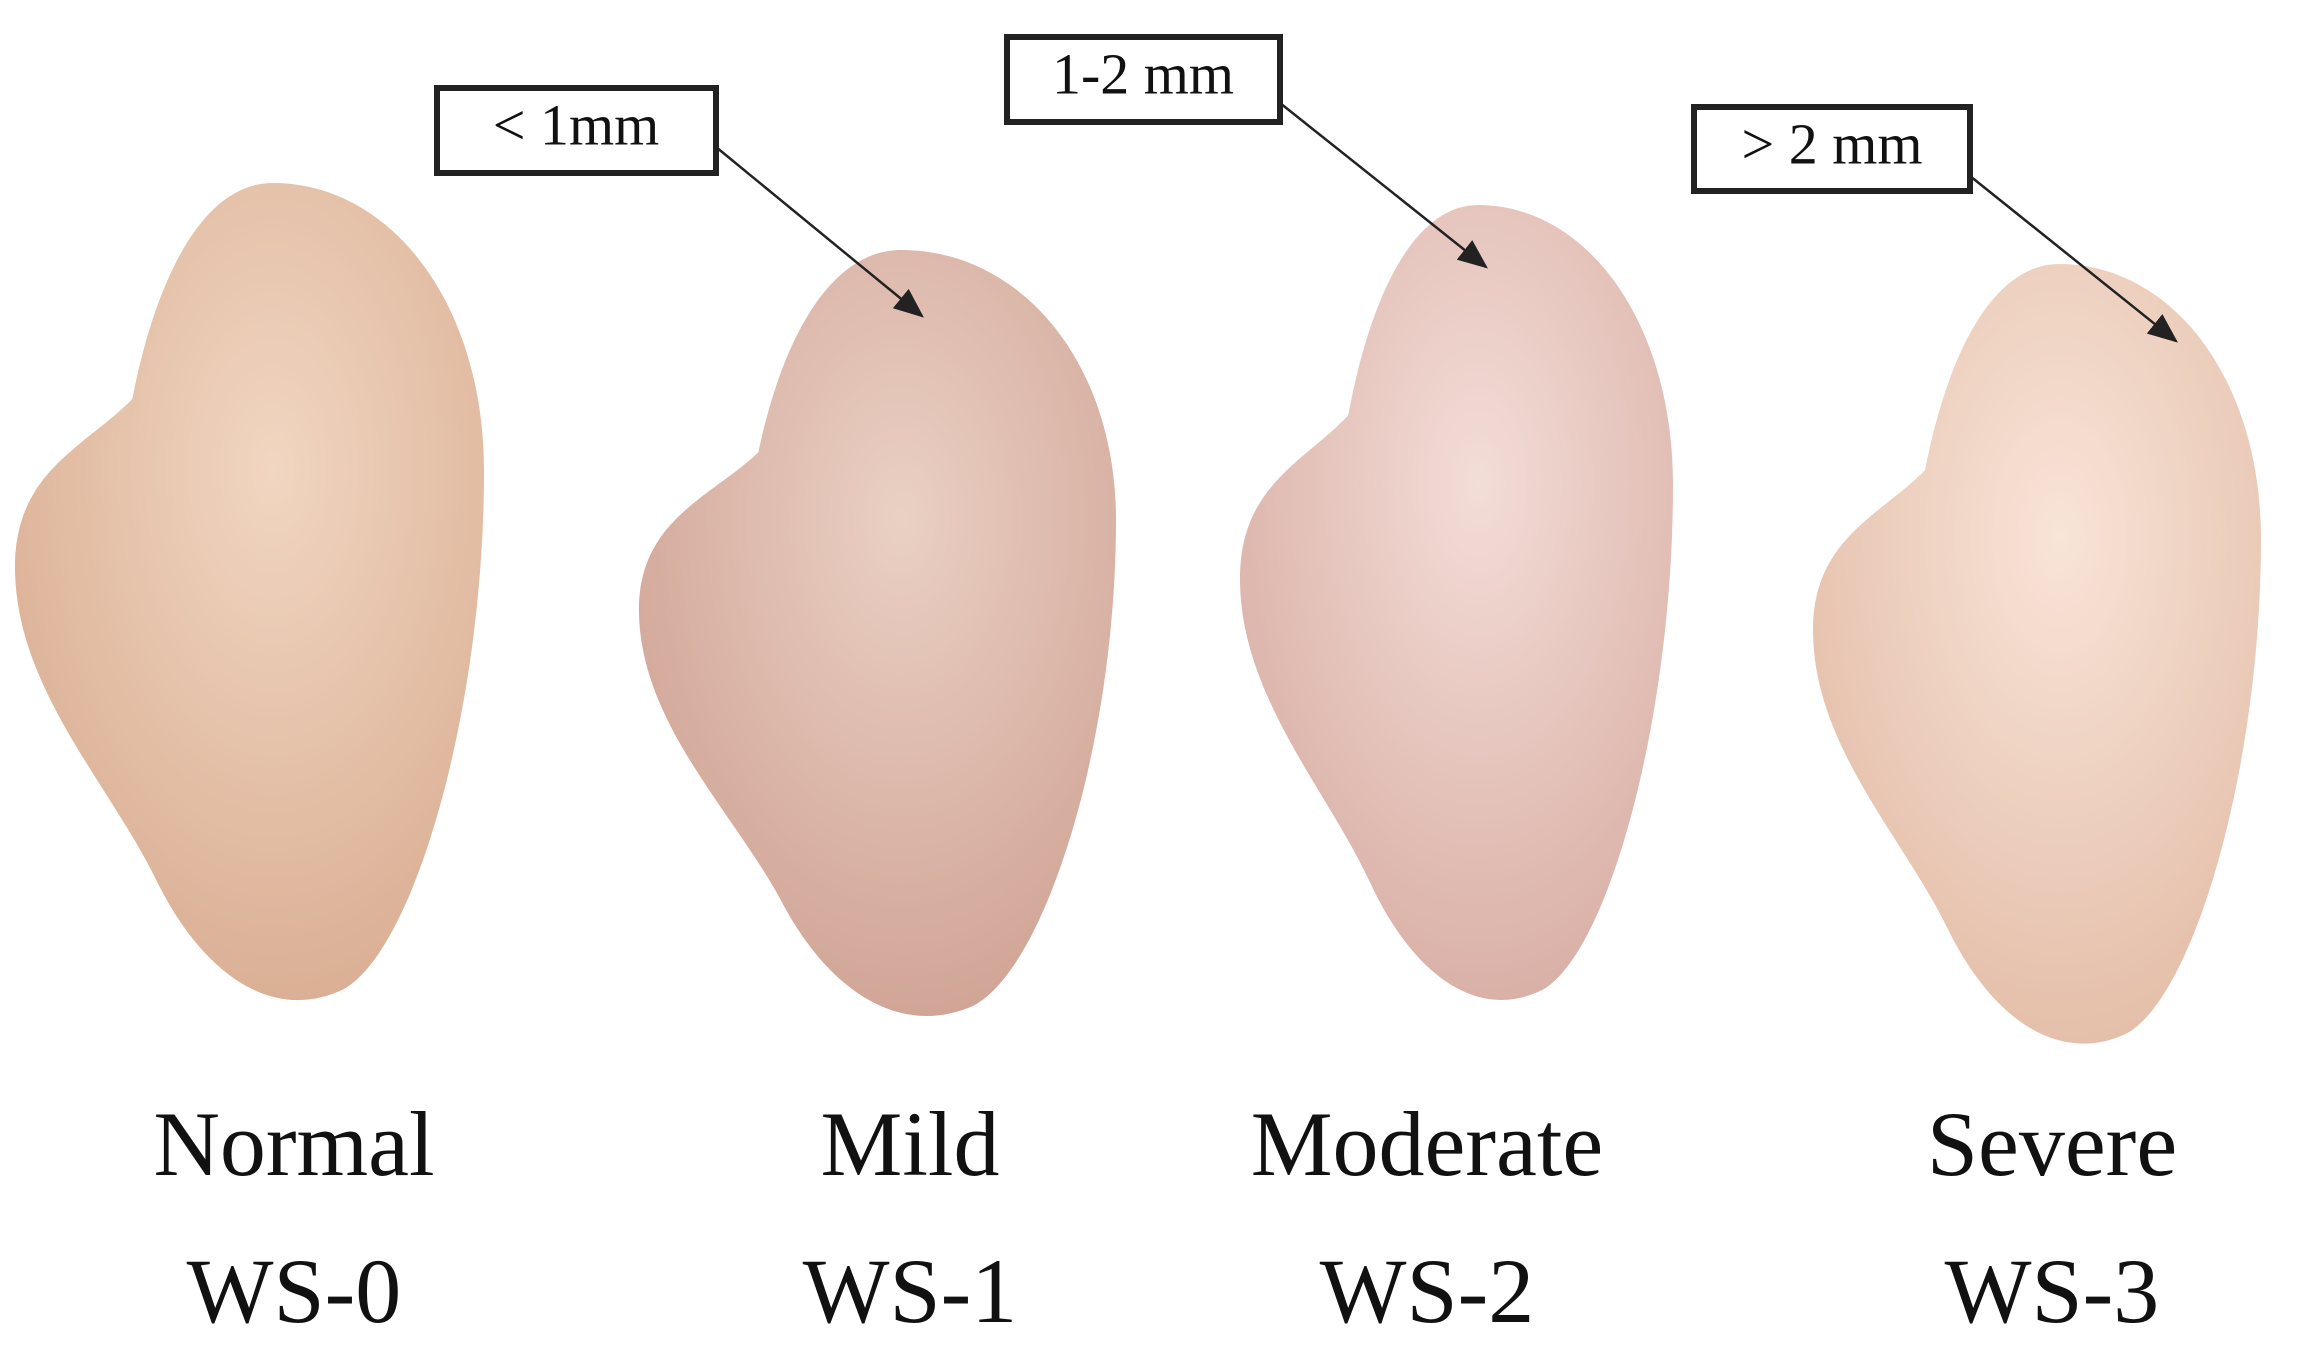 This screenshot has width=2302, height=1371. I want to click on annotation: < 1mm, so click(576, 124).